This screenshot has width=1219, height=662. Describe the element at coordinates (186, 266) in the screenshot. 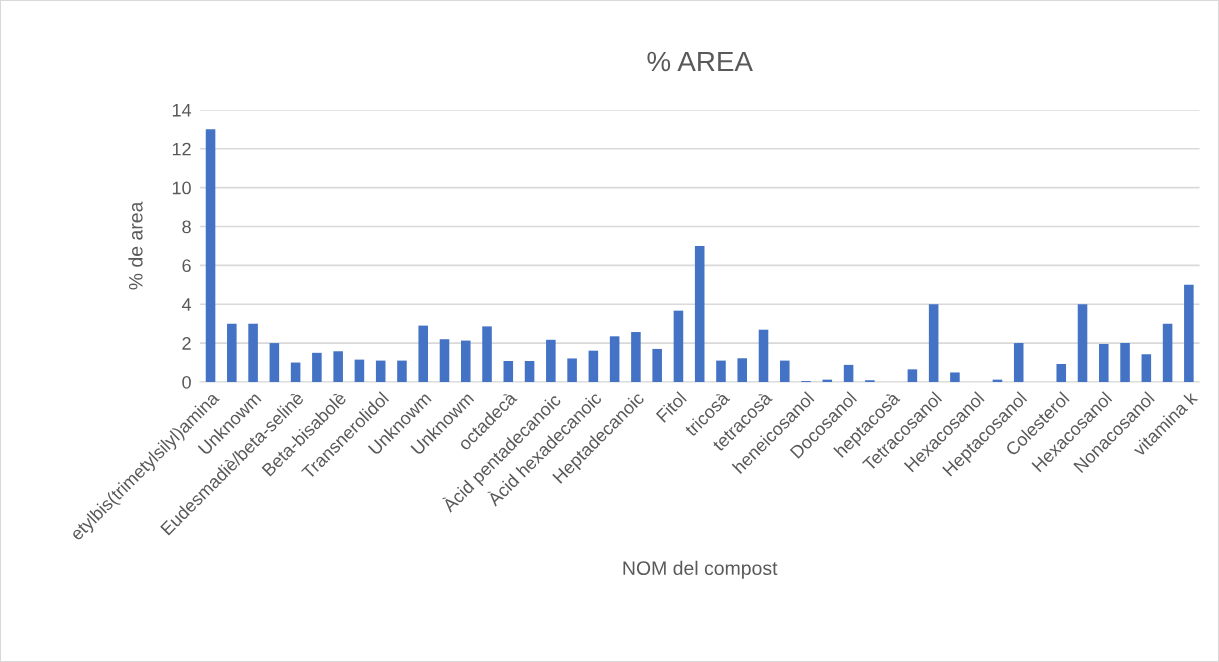

I see `y-tick-label: 6` at that location.